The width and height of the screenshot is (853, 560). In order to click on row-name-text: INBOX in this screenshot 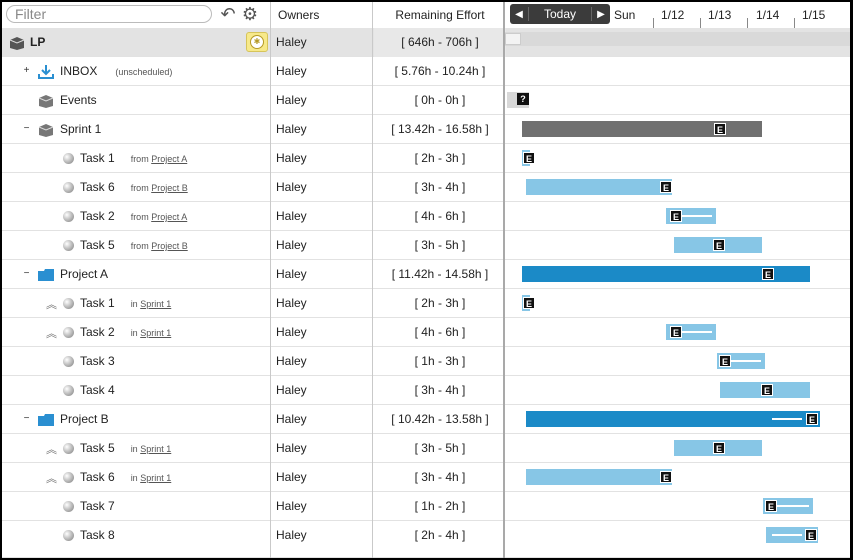, I will do `click(79, 71)`.